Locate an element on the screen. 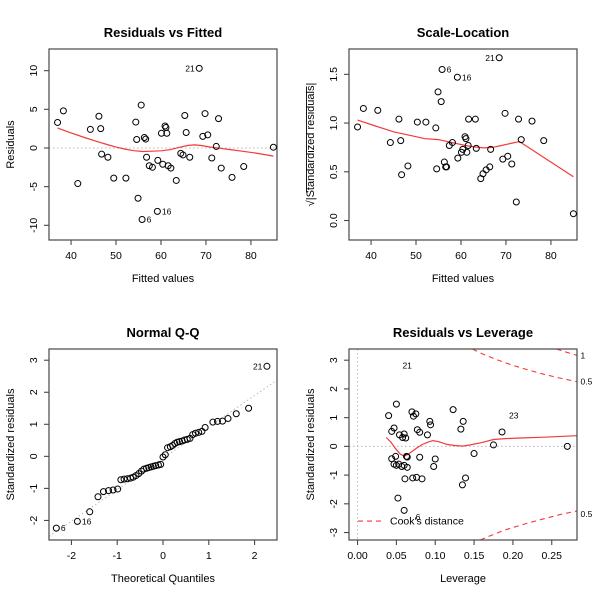 The image size is (600, 600). y-tick-label: 2 is located at coordinates (334, 389).